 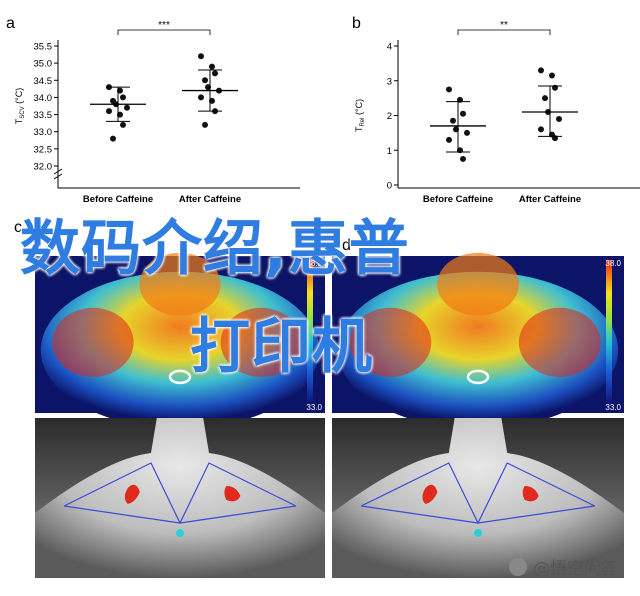 What do you see at coordinates (43, 115) in the screenshot?
I see `y-tick-label: 33.5` at bounding box center [43, 115].